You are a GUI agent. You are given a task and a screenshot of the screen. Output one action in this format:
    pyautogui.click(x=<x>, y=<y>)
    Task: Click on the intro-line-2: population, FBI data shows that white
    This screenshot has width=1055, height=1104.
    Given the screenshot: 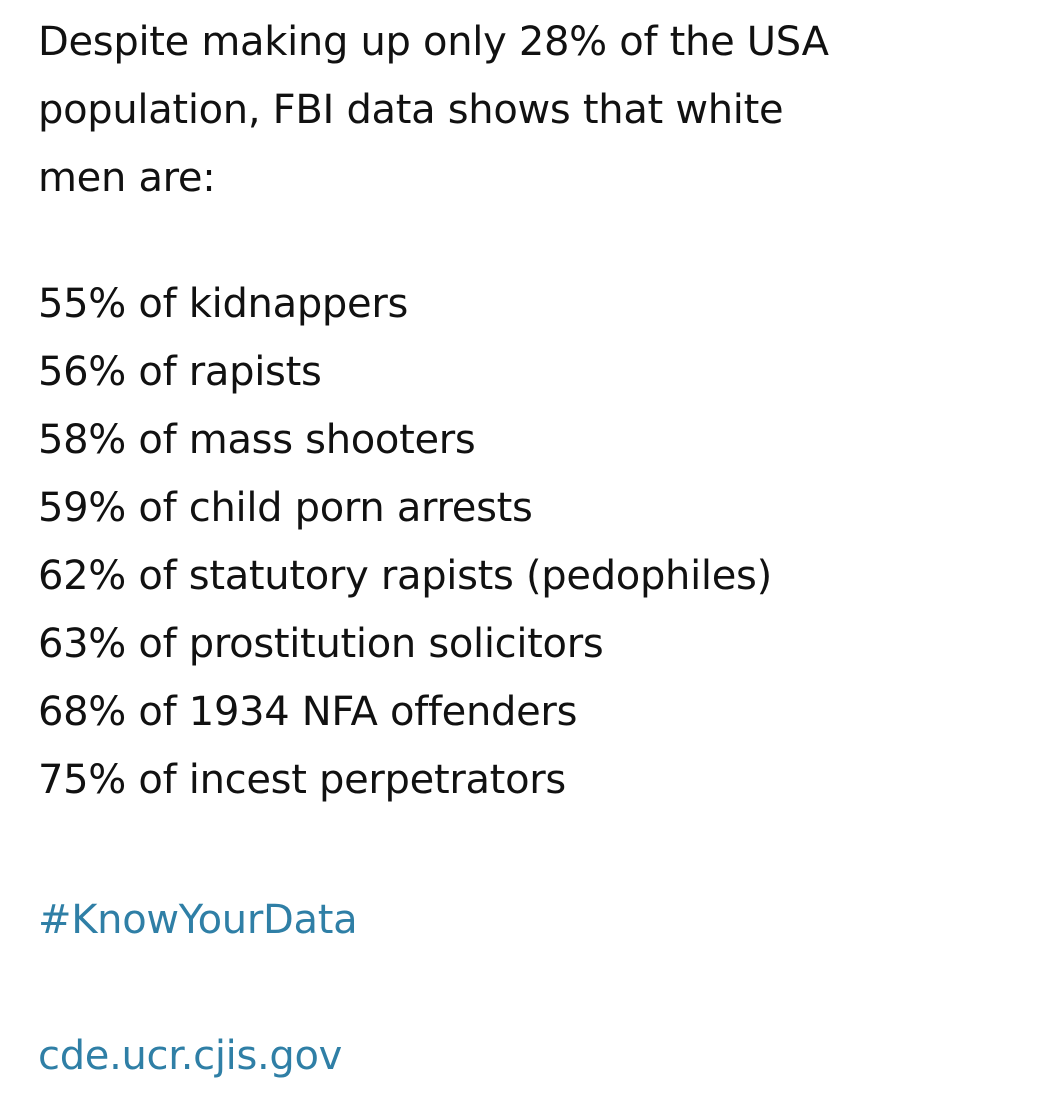 What is the action you would take?
    pyautogui.click(x=411, y=110)
    